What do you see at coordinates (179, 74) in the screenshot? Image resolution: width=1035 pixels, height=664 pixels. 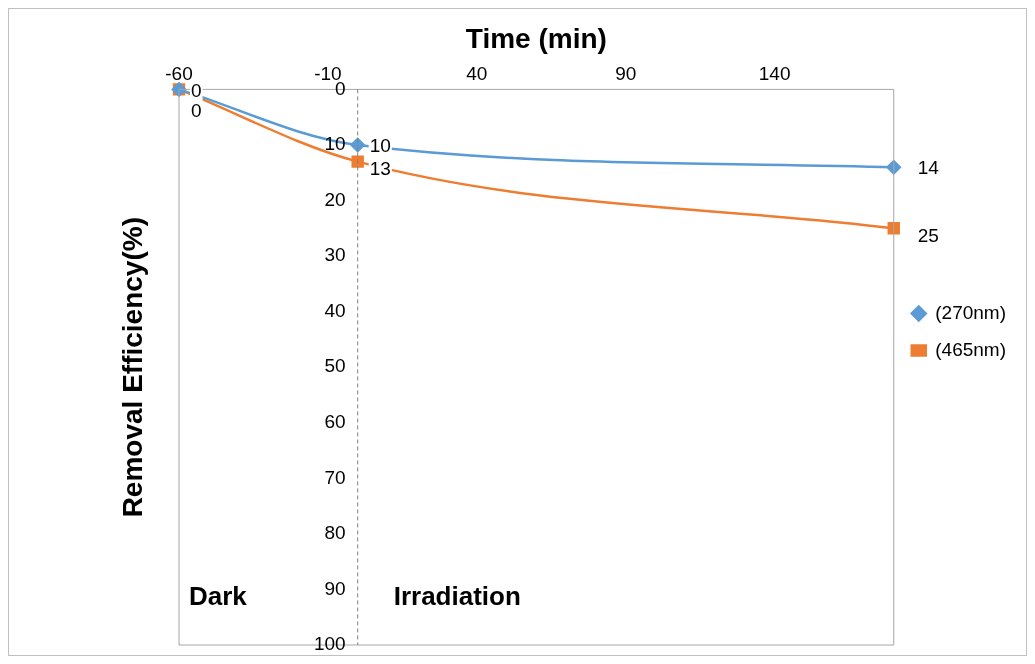 I see `x-tick-label: -60` at bounding box center [179, 74].